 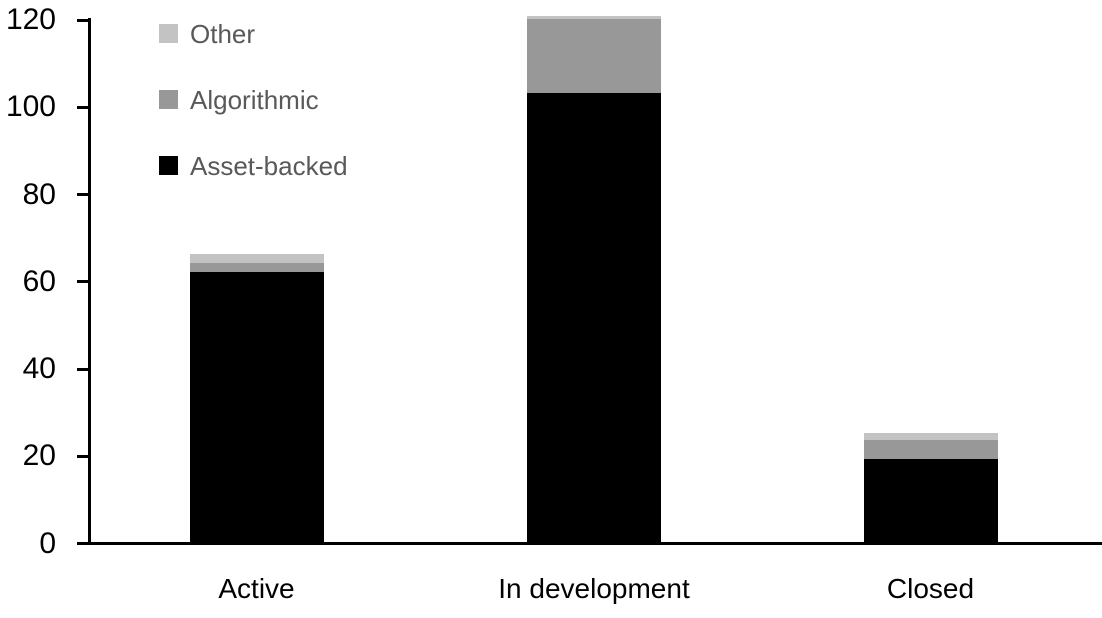 I want to click on legend-item-other: Other, so click(x=253, y=33).